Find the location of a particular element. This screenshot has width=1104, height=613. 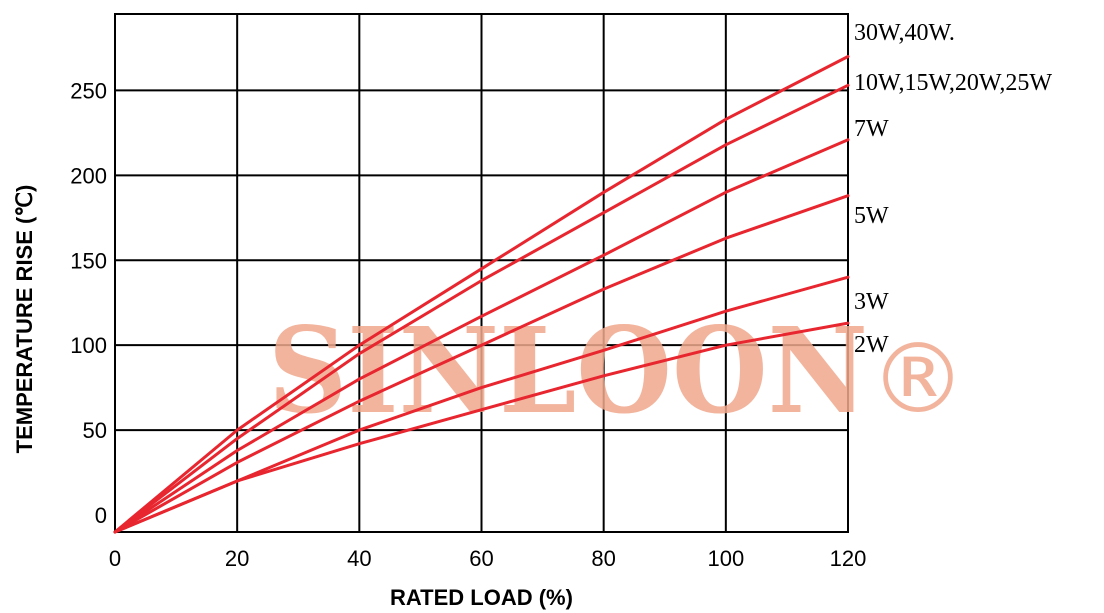

x-tick-label: 60 is located at coordinates (481, 558).